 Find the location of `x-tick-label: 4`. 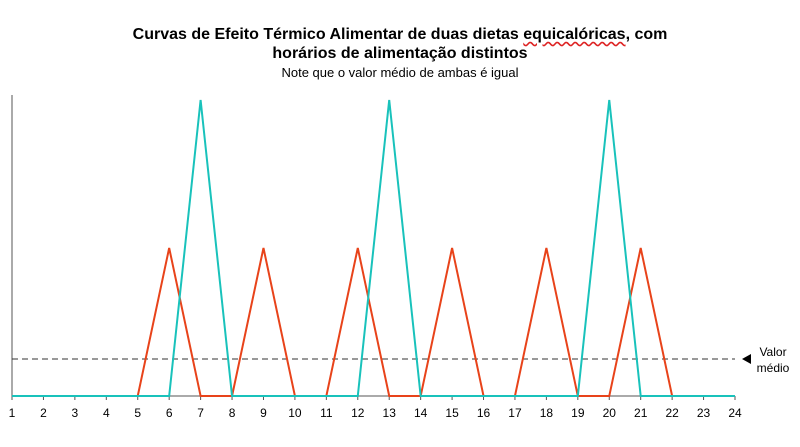

x-tick-label: 4 is located at coordinates (106, 413).